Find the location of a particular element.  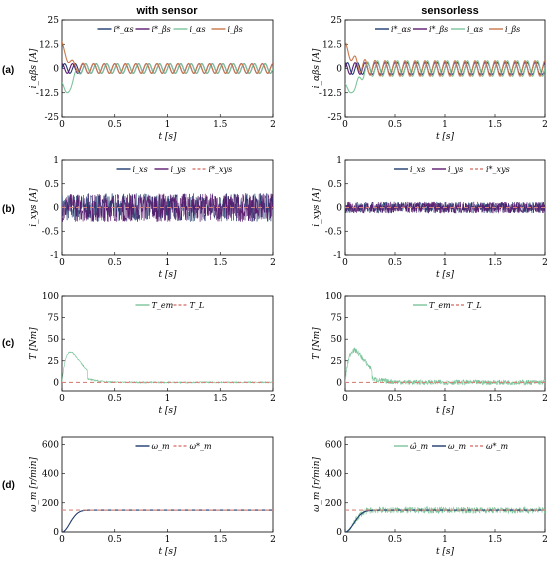

row-label-b: (b) is located at coordinates (8, 209).